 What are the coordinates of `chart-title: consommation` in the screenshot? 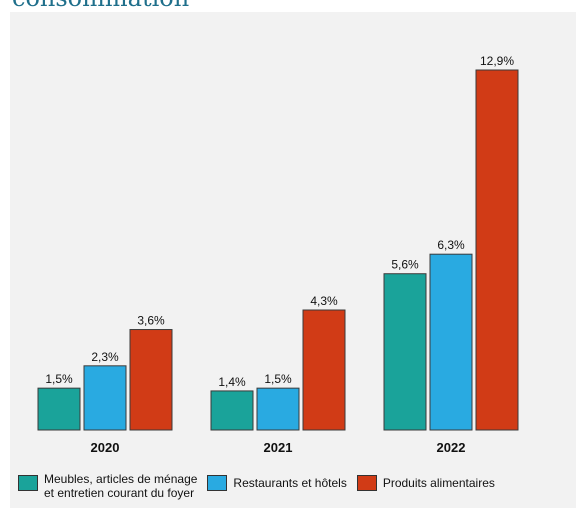 It's located at (100, 6).